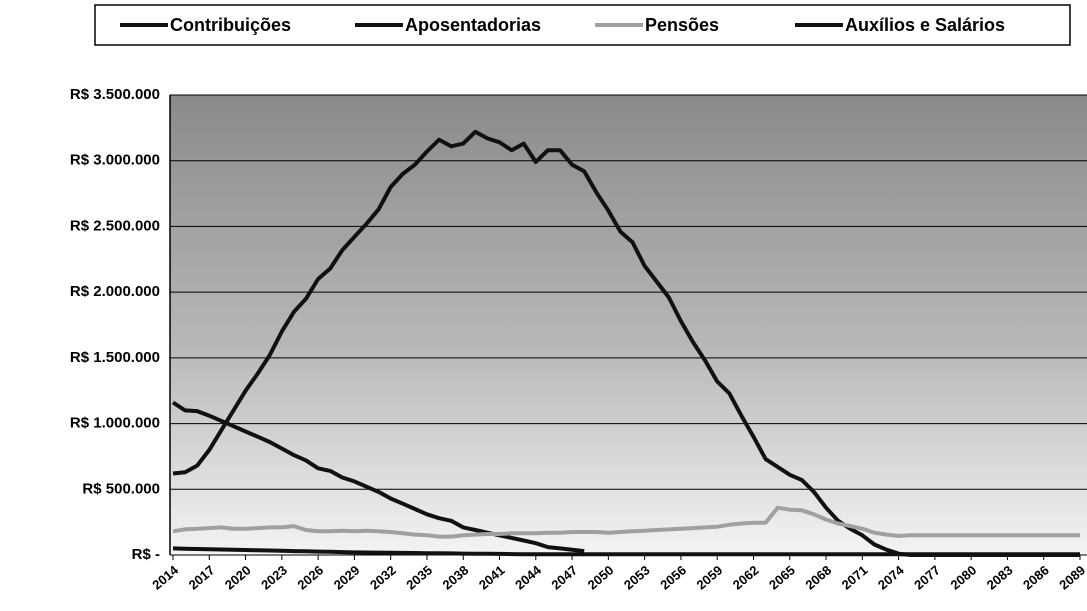 The height and width of the screenshot is (611, 1087). Describe the element at coordinates (582, 25) in the screenshot. I see `legend-box` at that location.